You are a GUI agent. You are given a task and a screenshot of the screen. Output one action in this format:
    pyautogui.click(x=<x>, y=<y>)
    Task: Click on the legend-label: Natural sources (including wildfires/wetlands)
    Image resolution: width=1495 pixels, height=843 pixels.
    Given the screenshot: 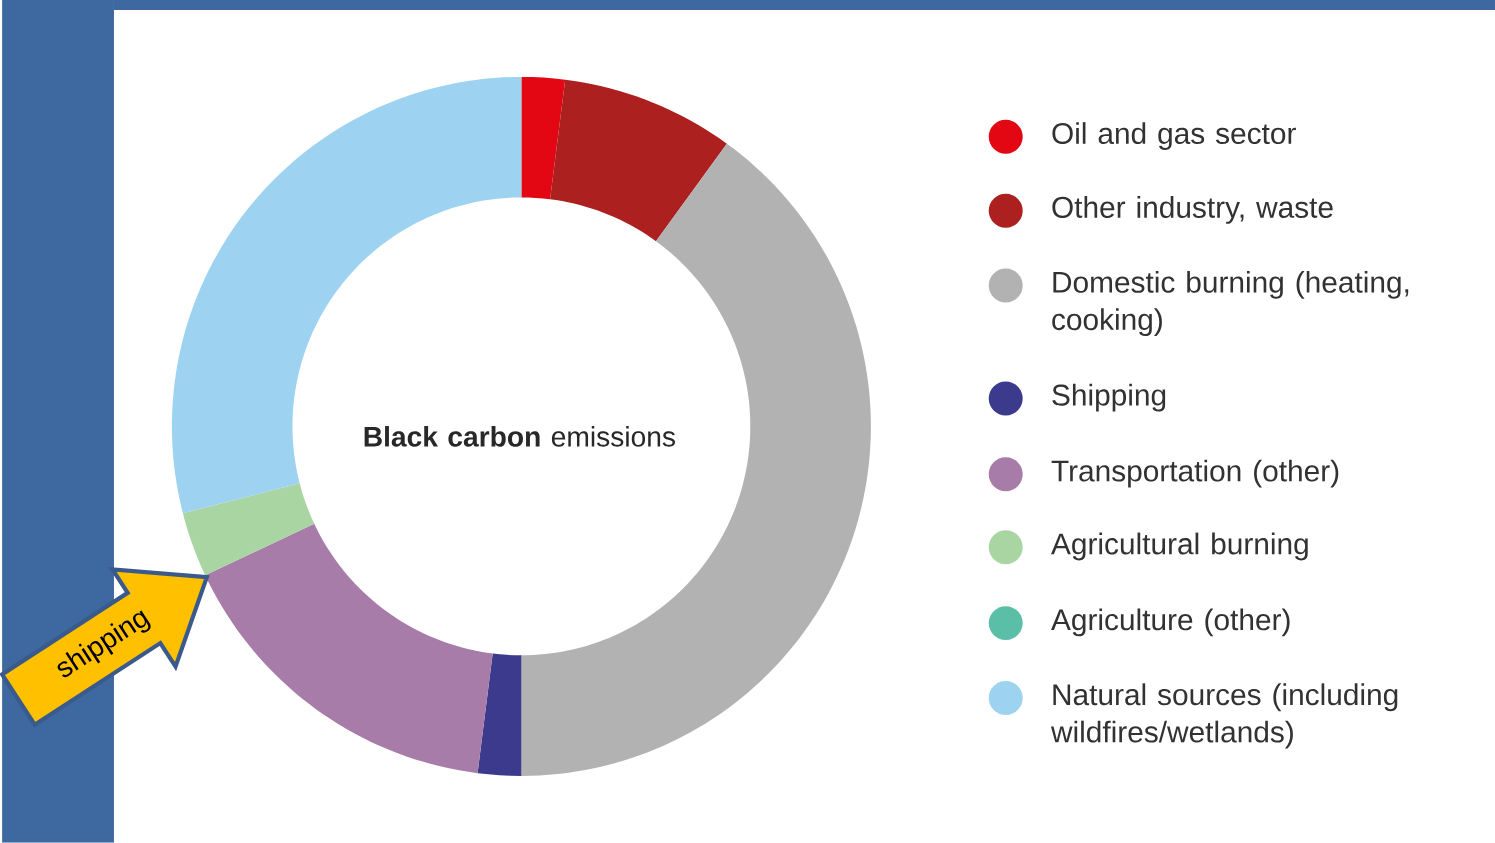 What is the action you would take?
    pyautogui.click(x=1224, y=716)
    